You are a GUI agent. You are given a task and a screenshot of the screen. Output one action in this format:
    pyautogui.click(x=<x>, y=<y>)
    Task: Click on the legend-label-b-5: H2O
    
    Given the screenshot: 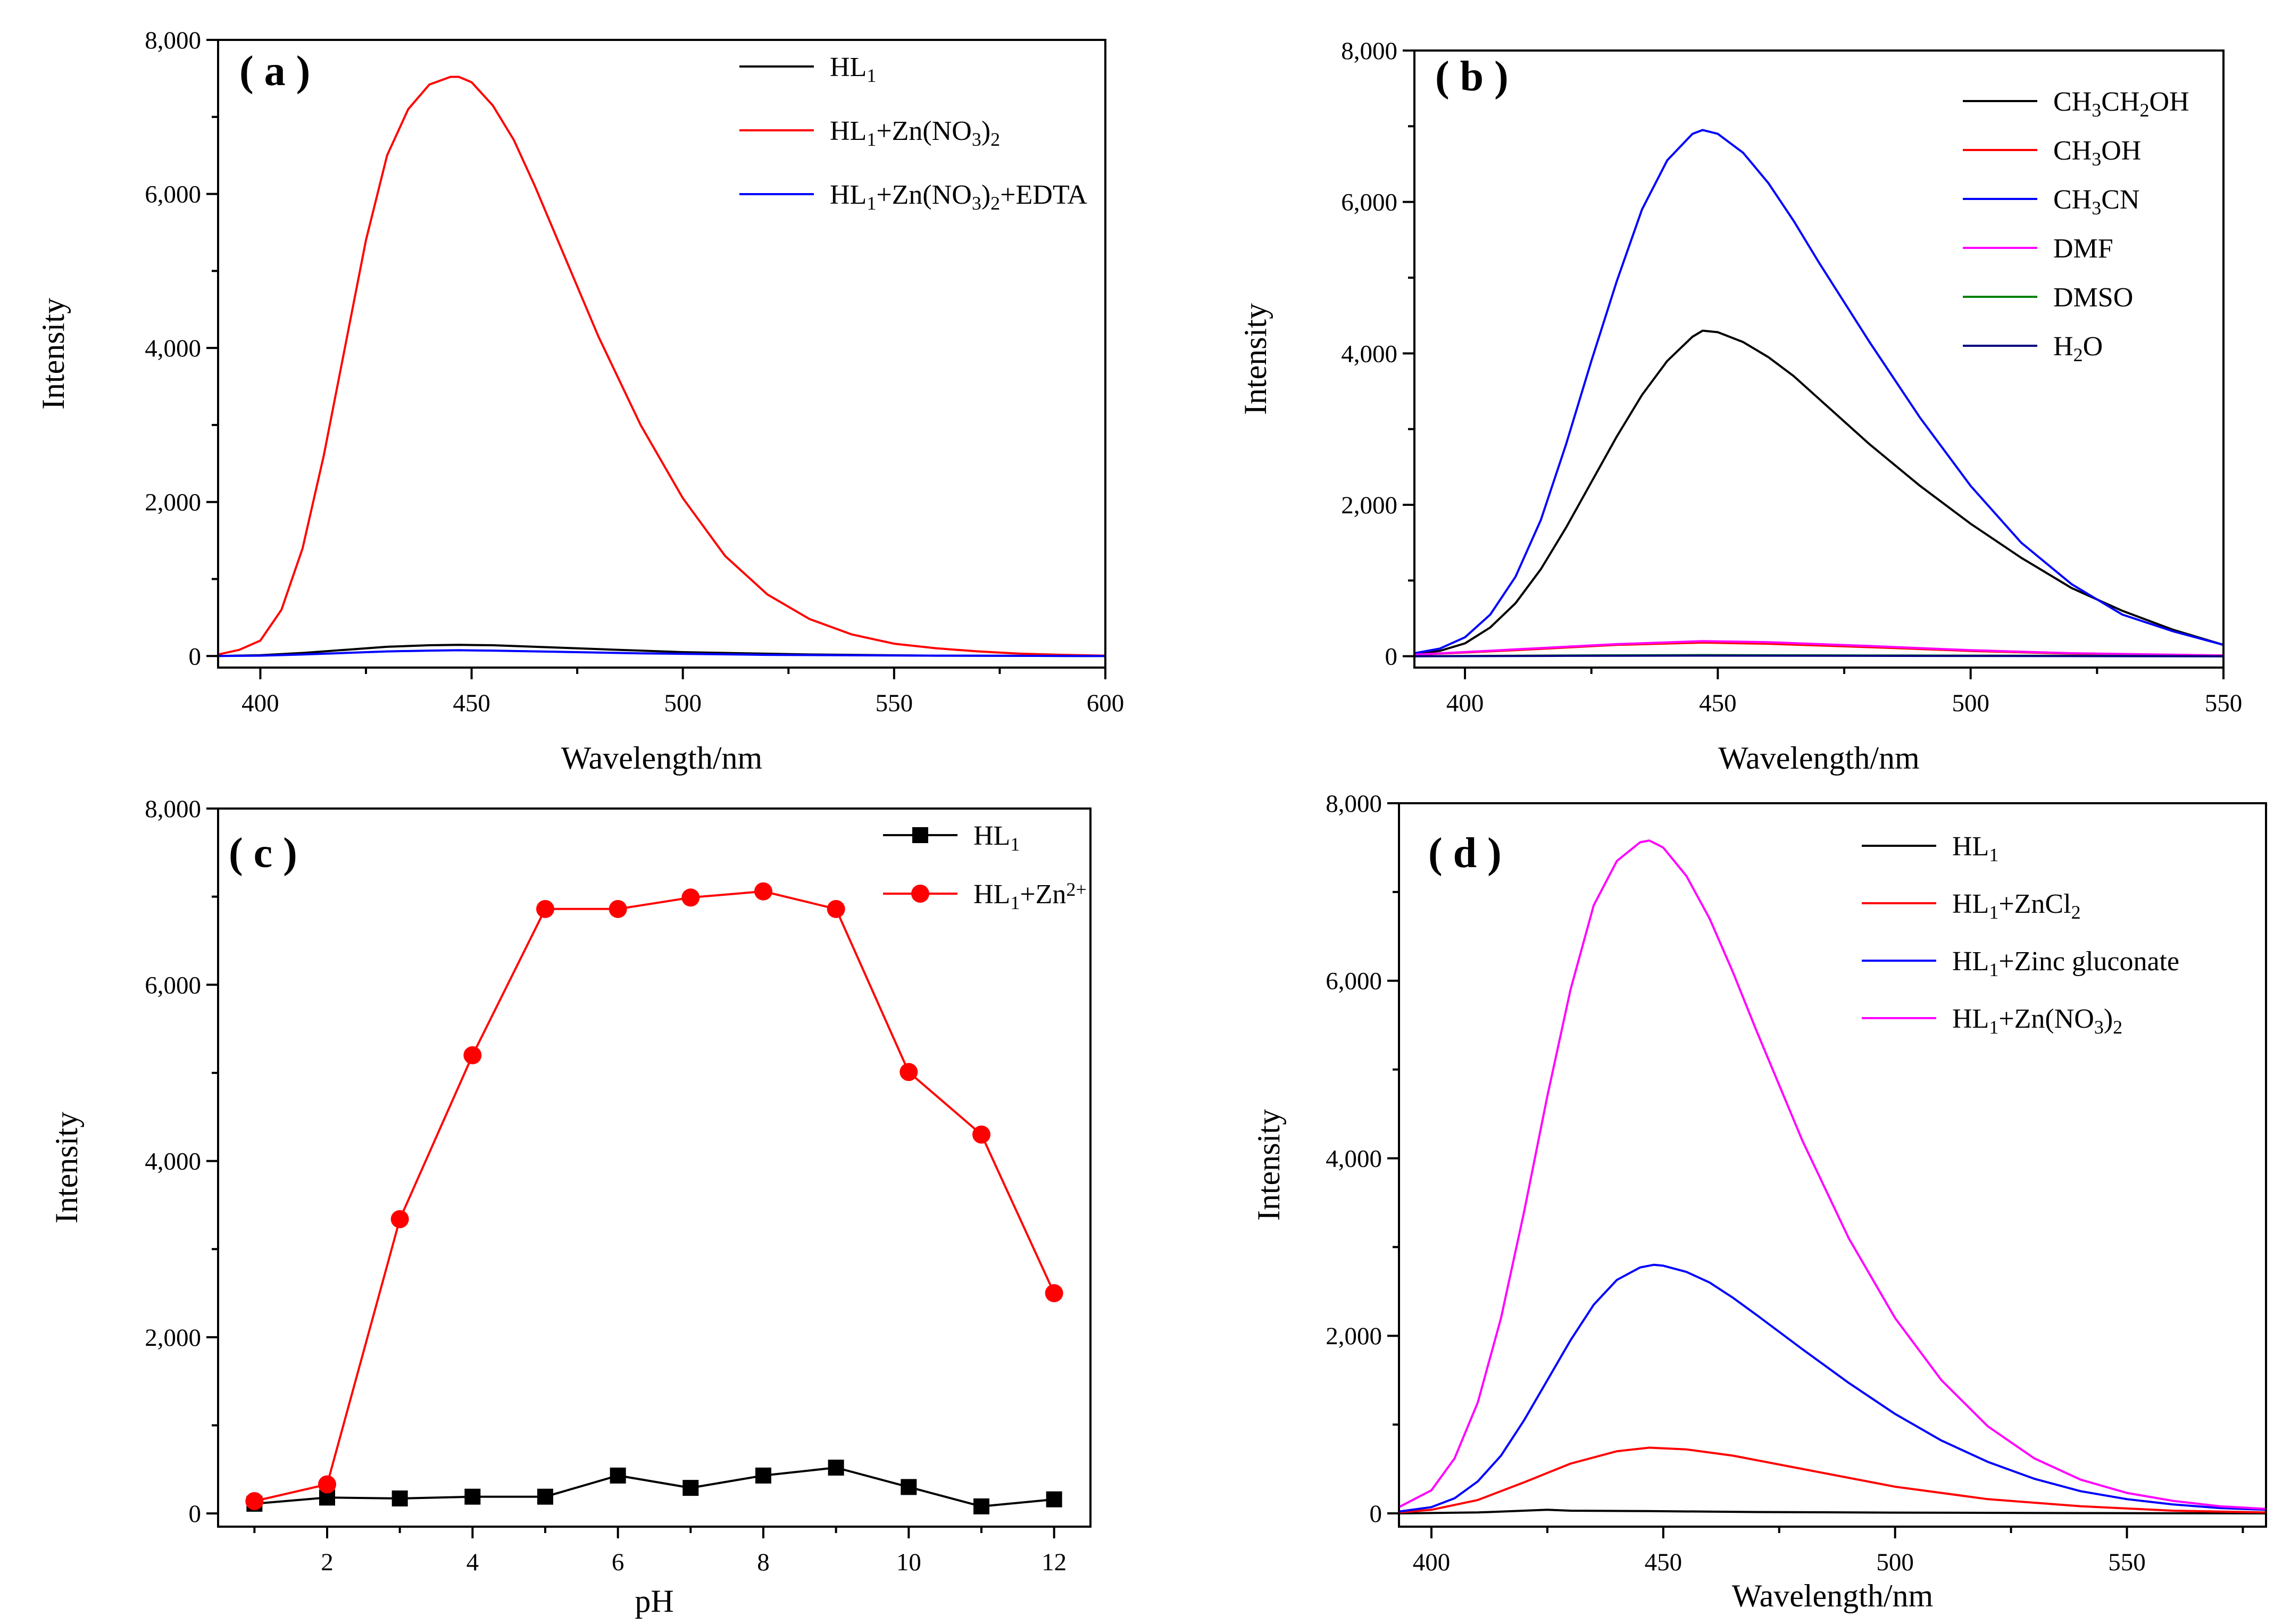 What is the action you would take?
    pyautogui.click(x=2078, y=348)
    